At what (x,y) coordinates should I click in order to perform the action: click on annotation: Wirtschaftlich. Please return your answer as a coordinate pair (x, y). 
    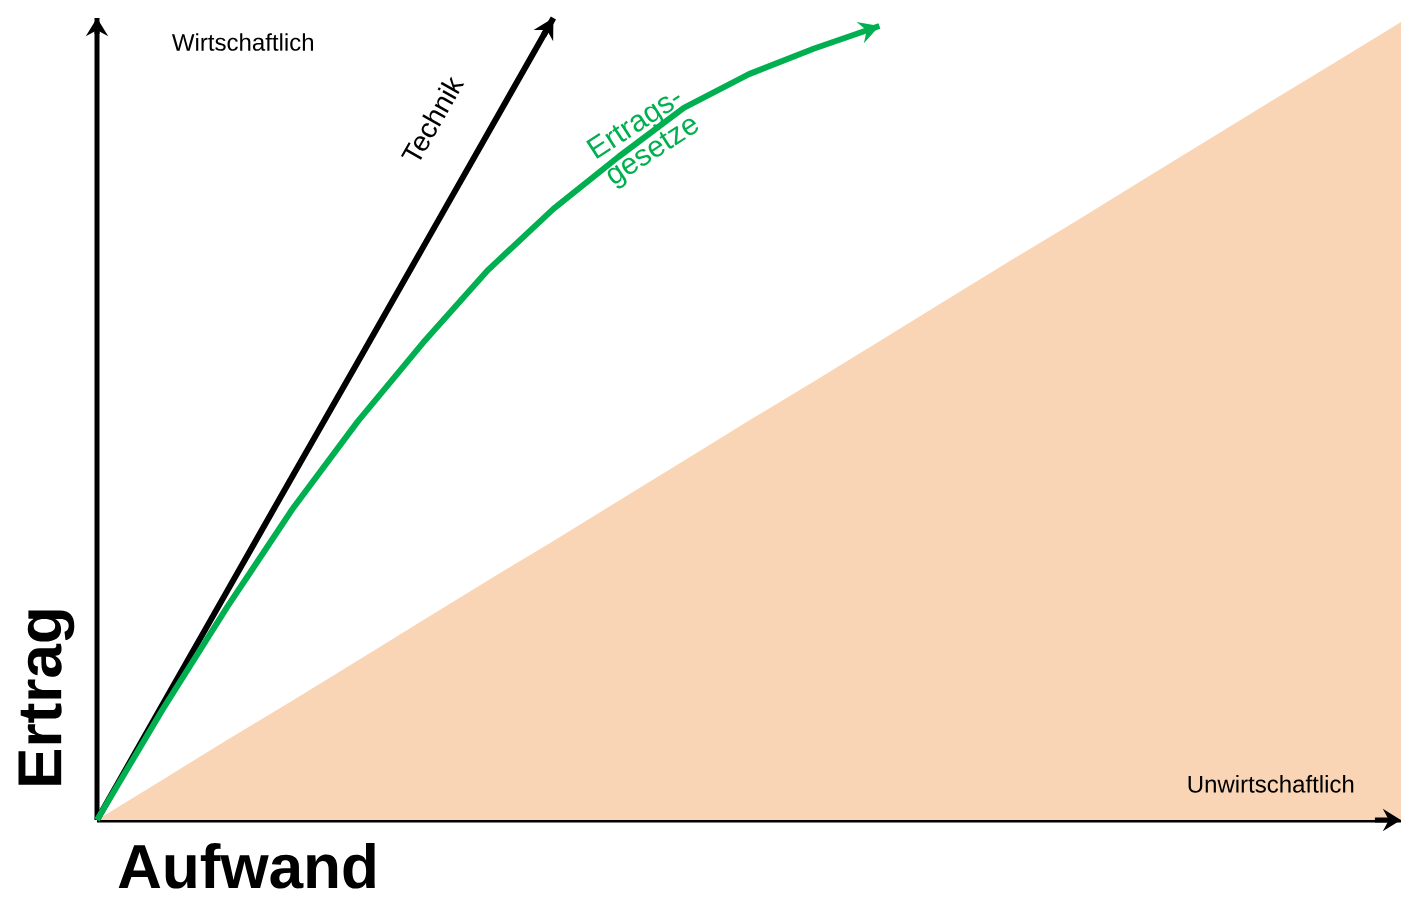
    Looking at the image, I should click on (242, 42).